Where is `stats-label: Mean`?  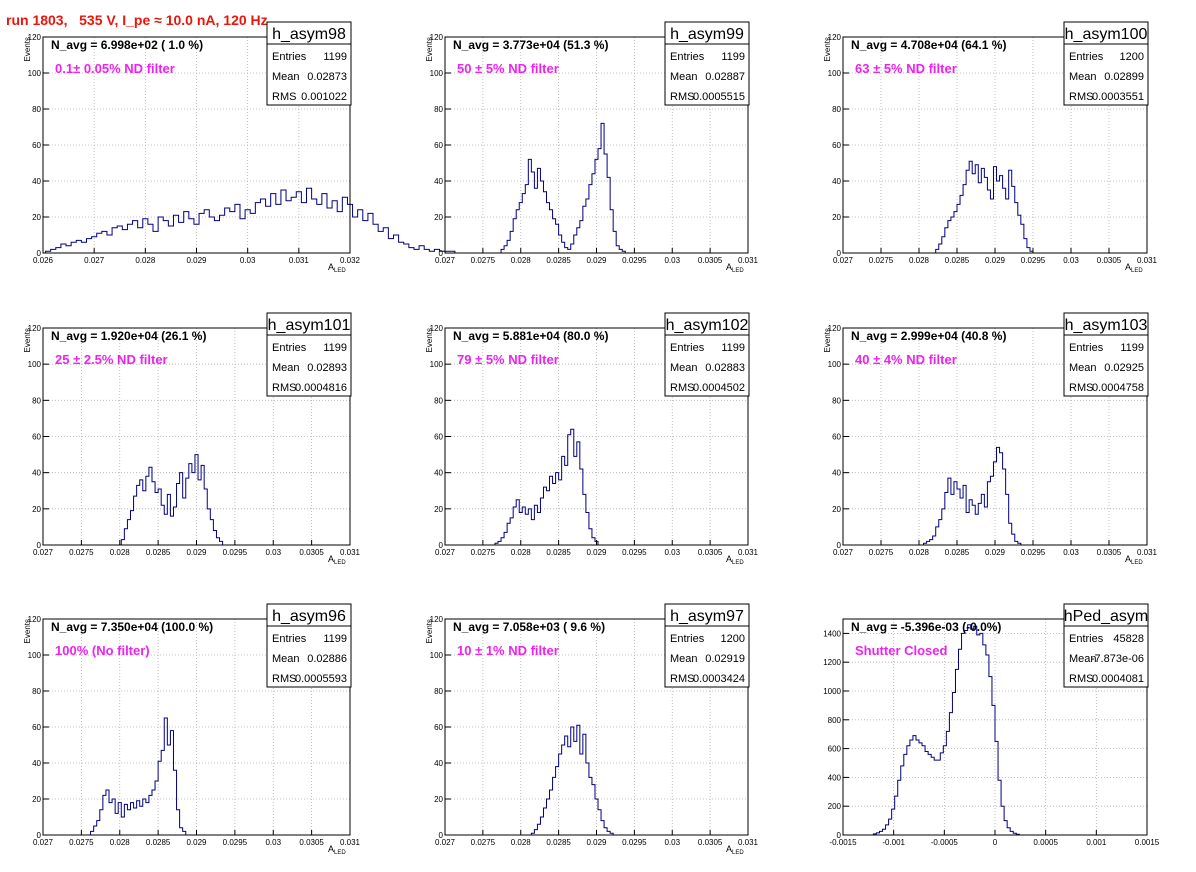
stats-label: Mean is located at coordinates (286, 659).